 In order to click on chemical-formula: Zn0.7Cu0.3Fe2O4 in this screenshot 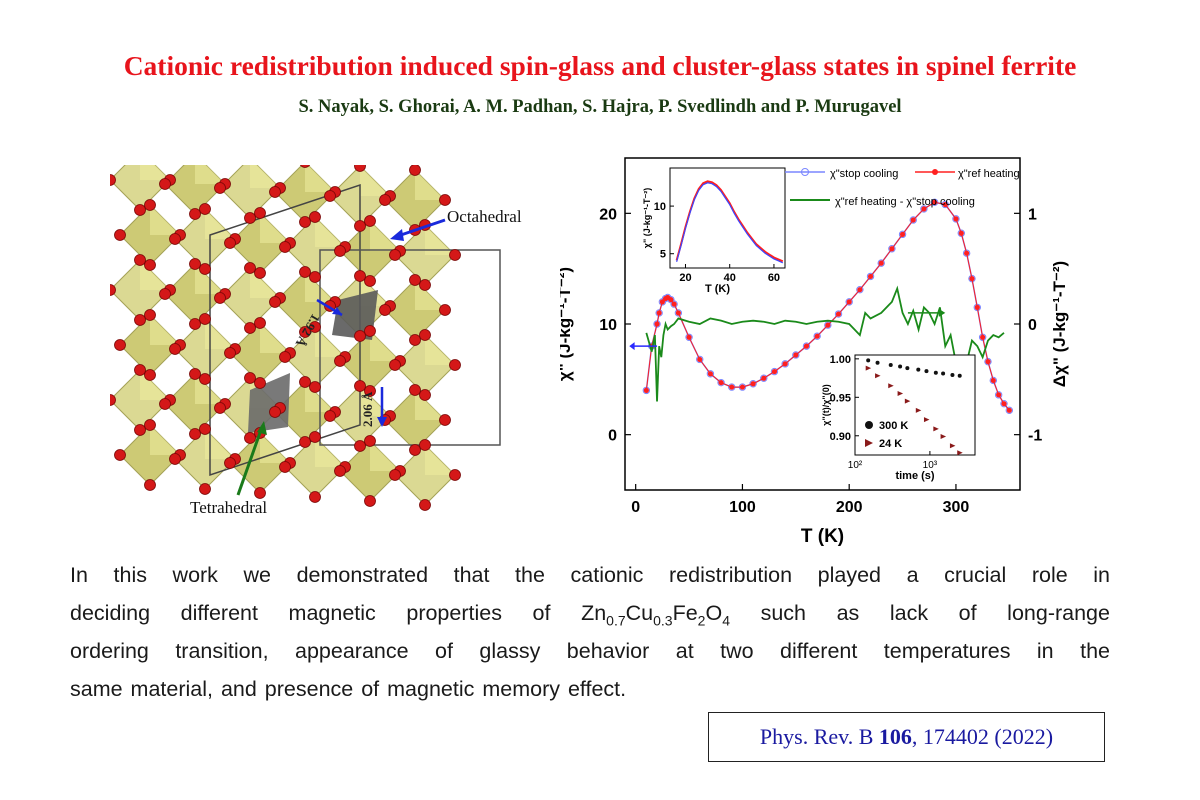, I will do `click(655, 615)`.